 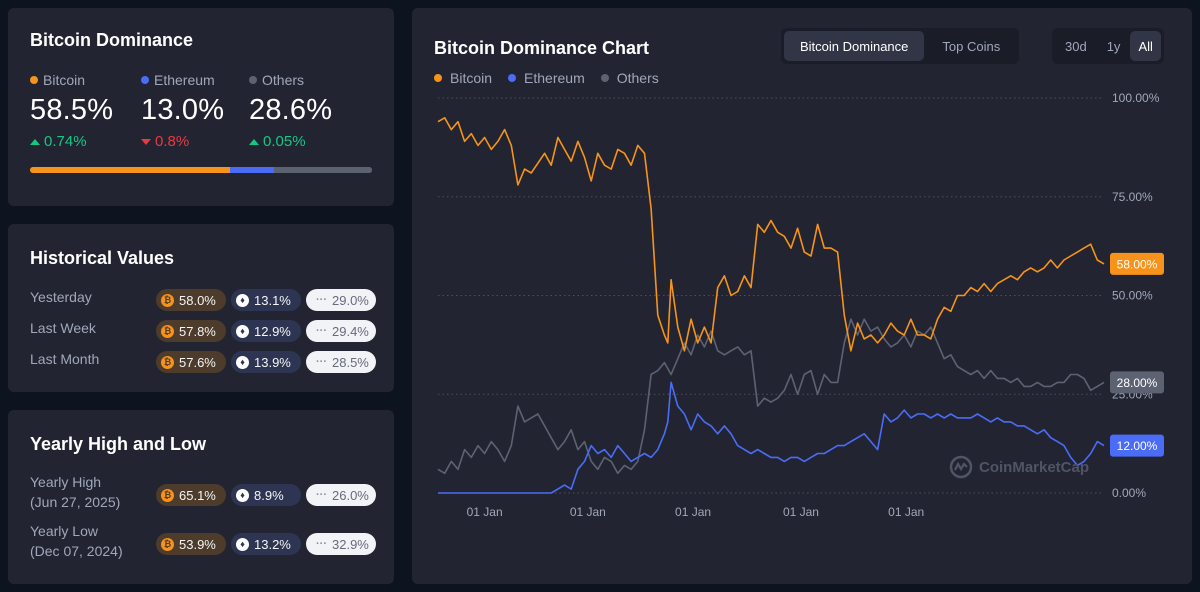 I want to click on legend-label: Ethereum, so click(x=554, y=78).